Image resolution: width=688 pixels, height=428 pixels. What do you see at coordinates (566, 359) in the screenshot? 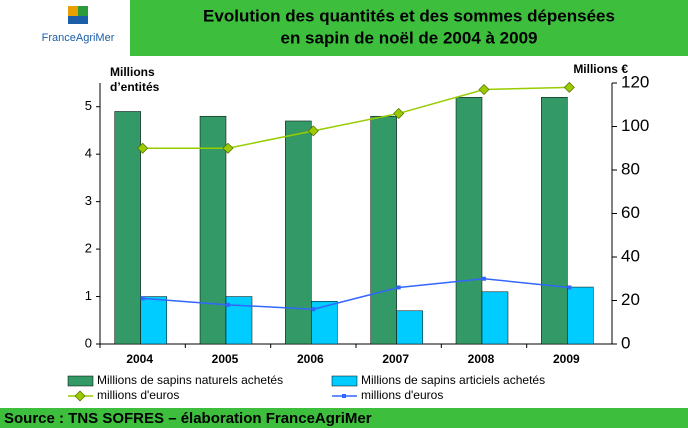
I see `x-tick-label: 2009` at bounding box center [566, 359].